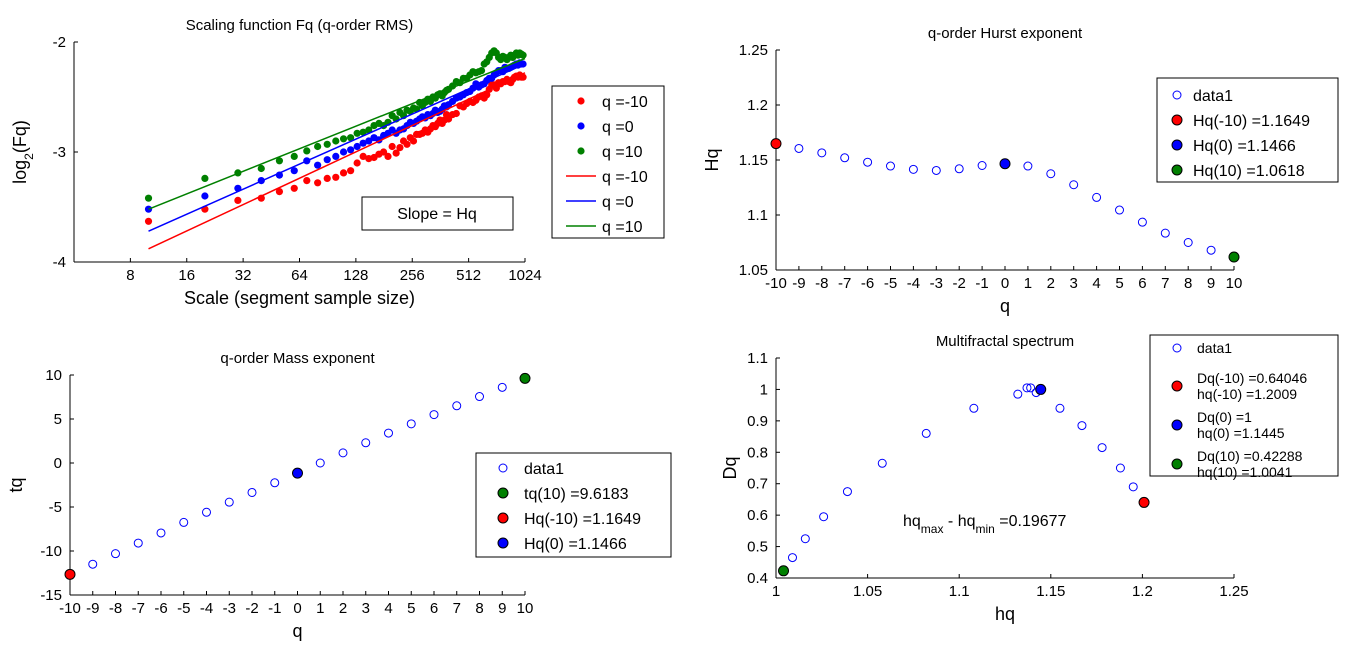 This screenshot has height=651, width=1361. I want to click on y-tick-label: 1.05, so click(753, 270).